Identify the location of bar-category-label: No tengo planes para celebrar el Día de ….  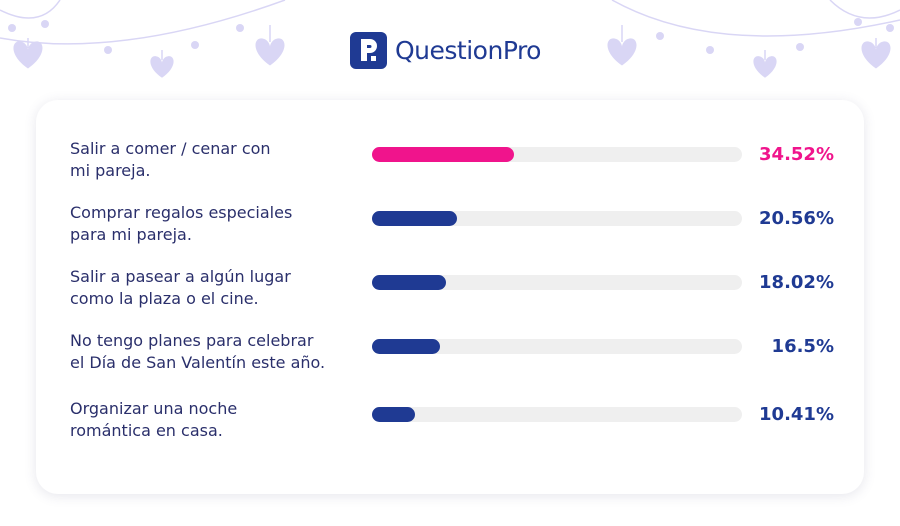
(198, 351).